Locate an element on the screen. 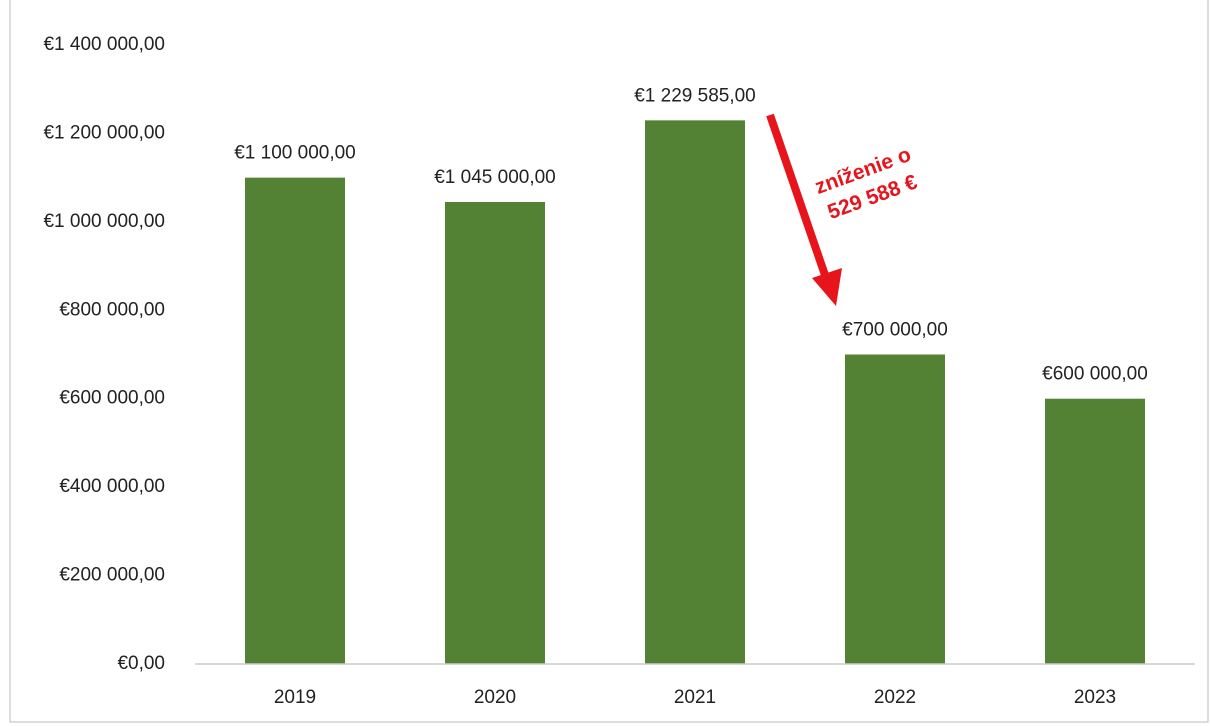  y-tick-label: €400 000,00 is located at coordinates (112, 486).